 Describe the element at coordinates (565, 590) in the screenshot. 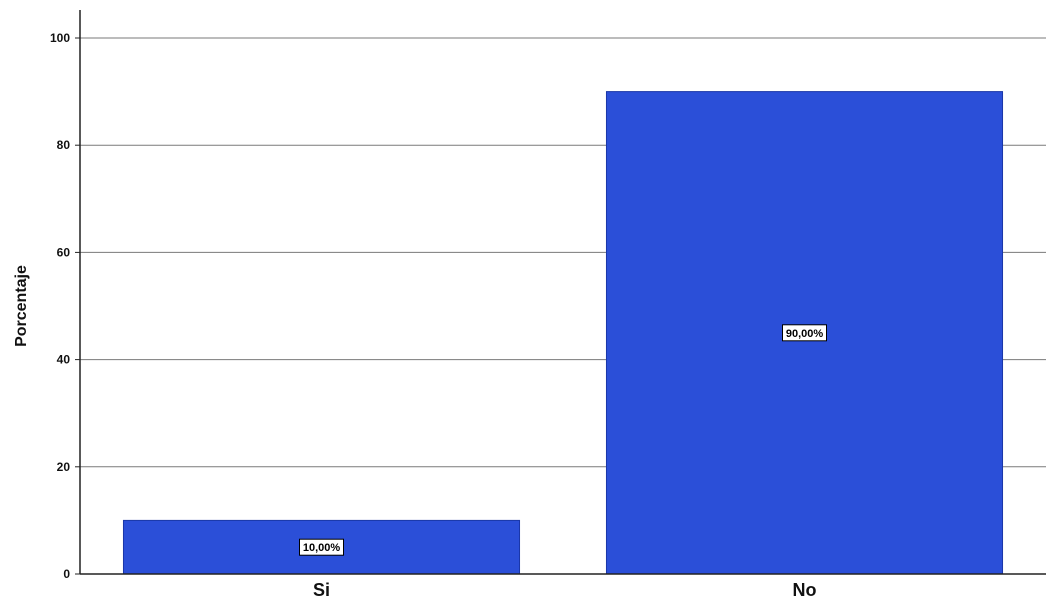

I see `x-axis-labels: Si No` at that location.